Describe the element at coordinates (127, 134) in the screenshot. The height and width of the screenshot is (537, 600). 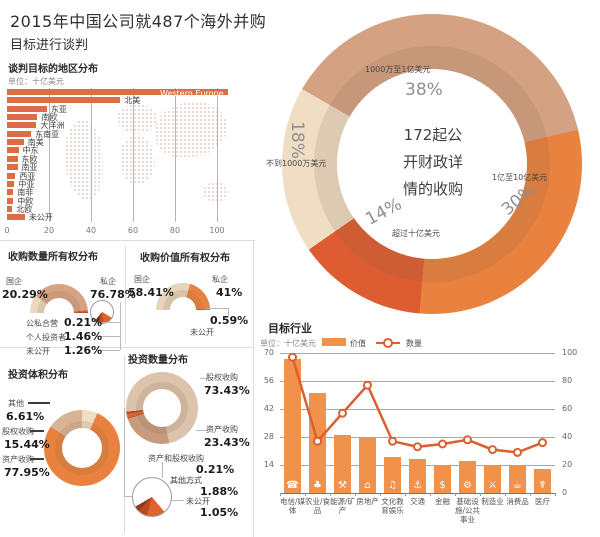
I see `region-bar-row: 东南亚` at that location.